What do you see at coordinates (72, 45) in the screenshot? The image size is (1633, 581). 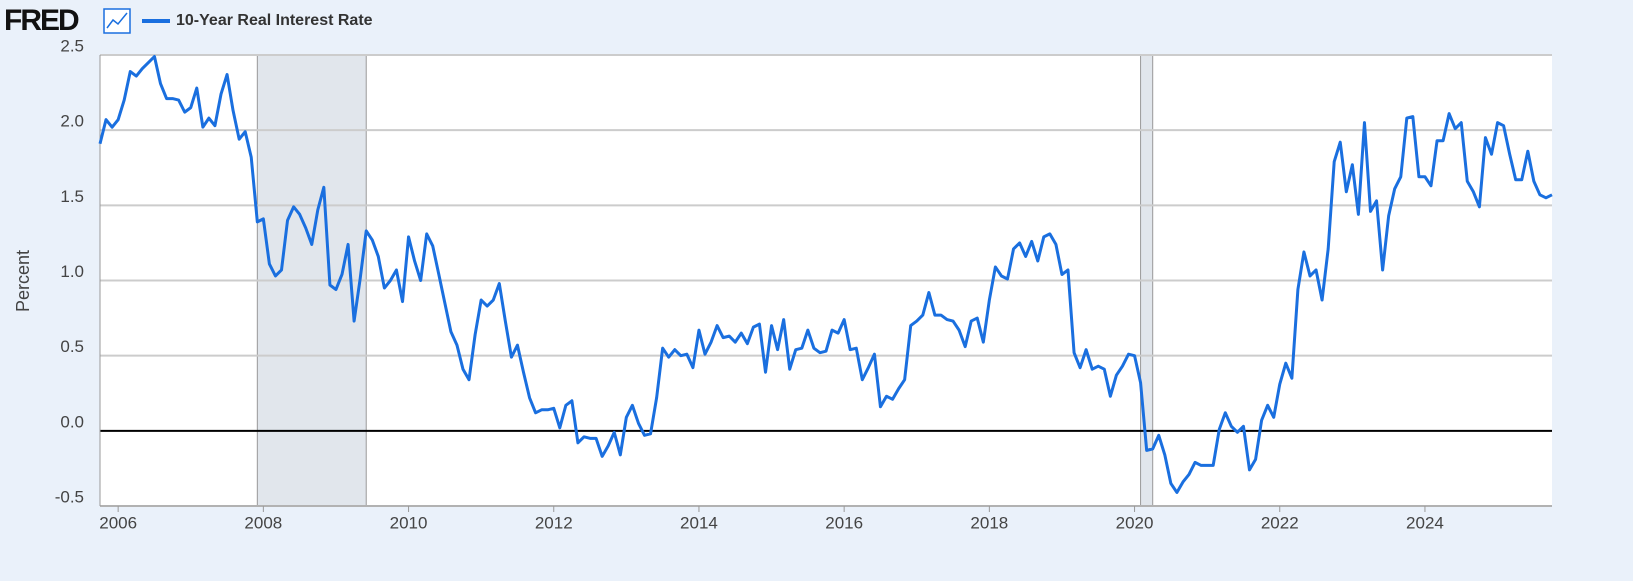 I see `y-tick-label: 2.5` at bounding box center [72, 45].